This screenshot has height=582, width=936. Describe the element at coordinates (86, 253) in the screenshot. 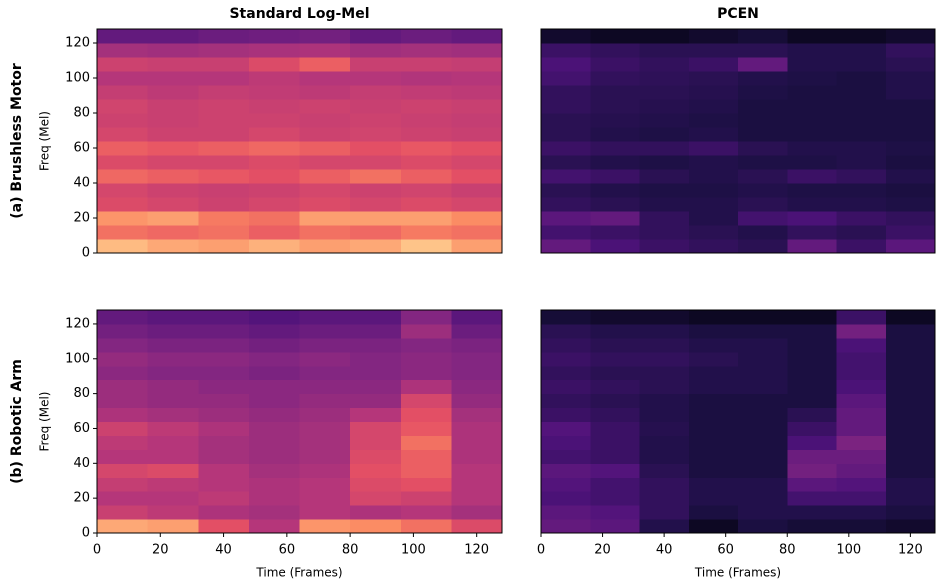

I see `y-tick-label: 0` at that location.